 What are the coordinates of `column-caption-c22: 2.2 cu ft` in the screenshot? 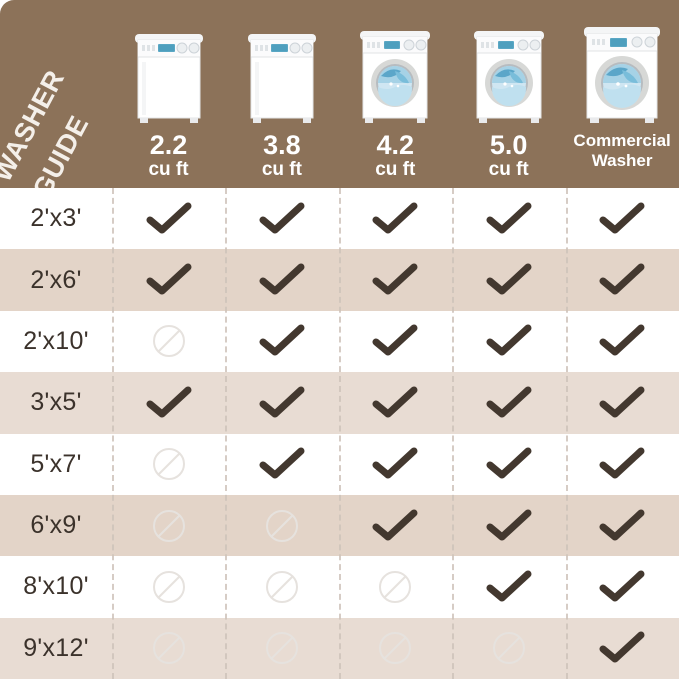 It's located at (168, 155).